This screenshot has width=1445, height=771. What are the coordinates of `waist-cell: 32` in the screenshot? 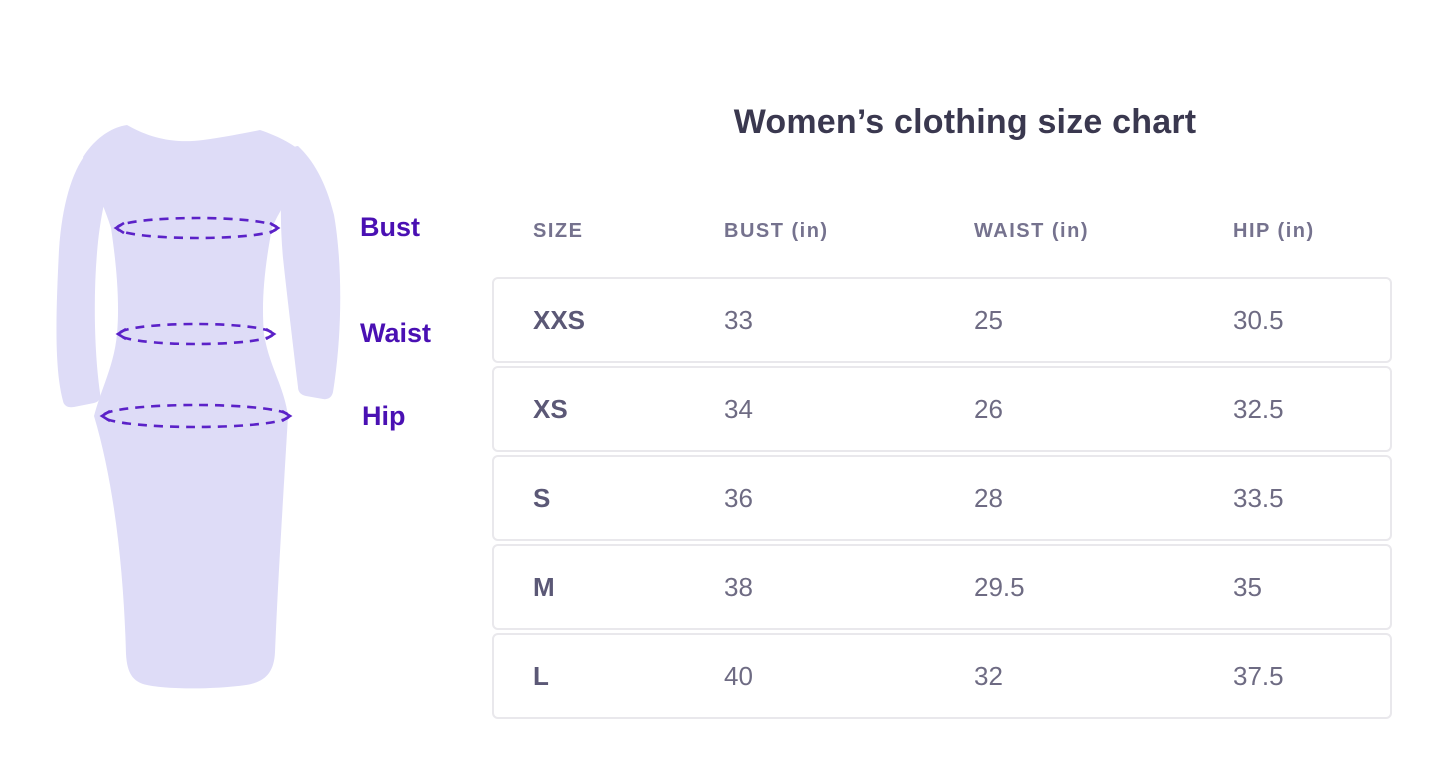 It's located at (988, 675).